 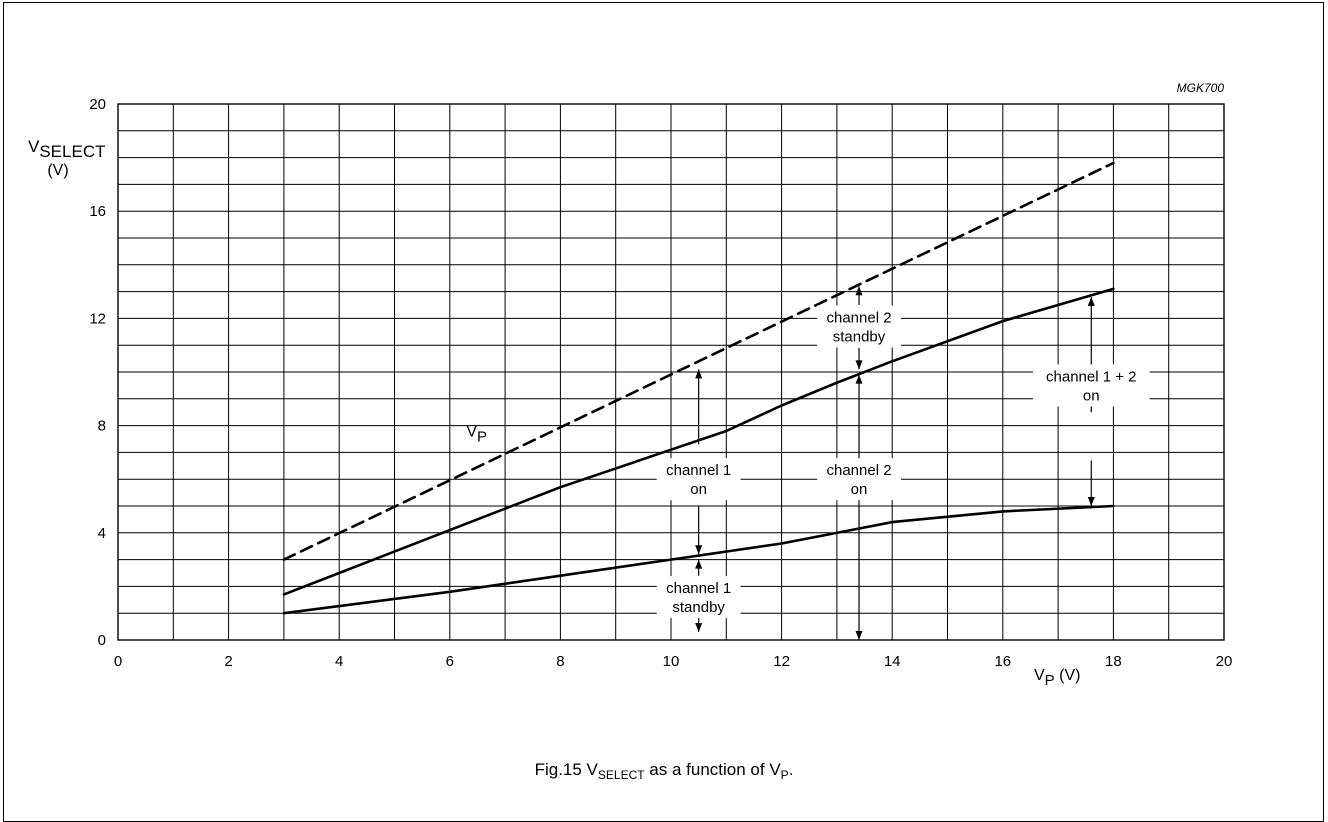 I want to click on x-axis-label: VP (V), so click(x=1057, y=678).